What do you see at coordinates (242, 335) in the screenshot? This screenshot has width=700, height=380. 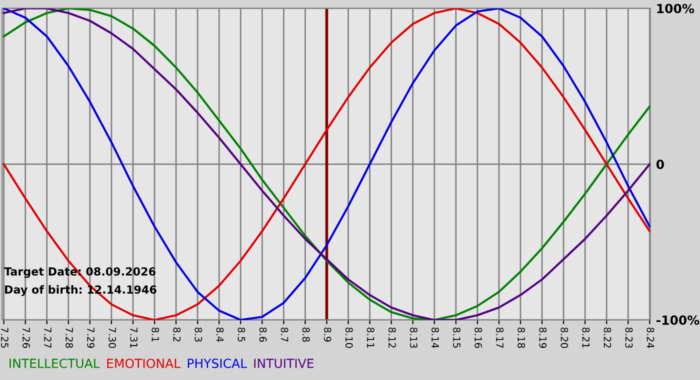 I see `x-tick-label: 8.5` at bounding box center [242, 335].